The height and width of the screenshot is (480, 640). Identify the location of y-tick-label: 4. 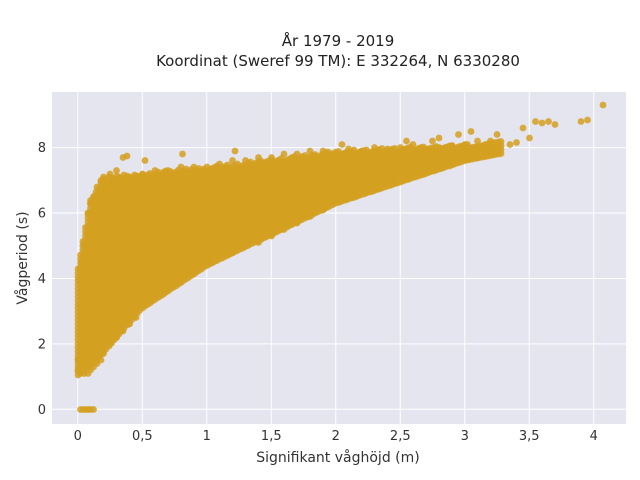
(42, 279).